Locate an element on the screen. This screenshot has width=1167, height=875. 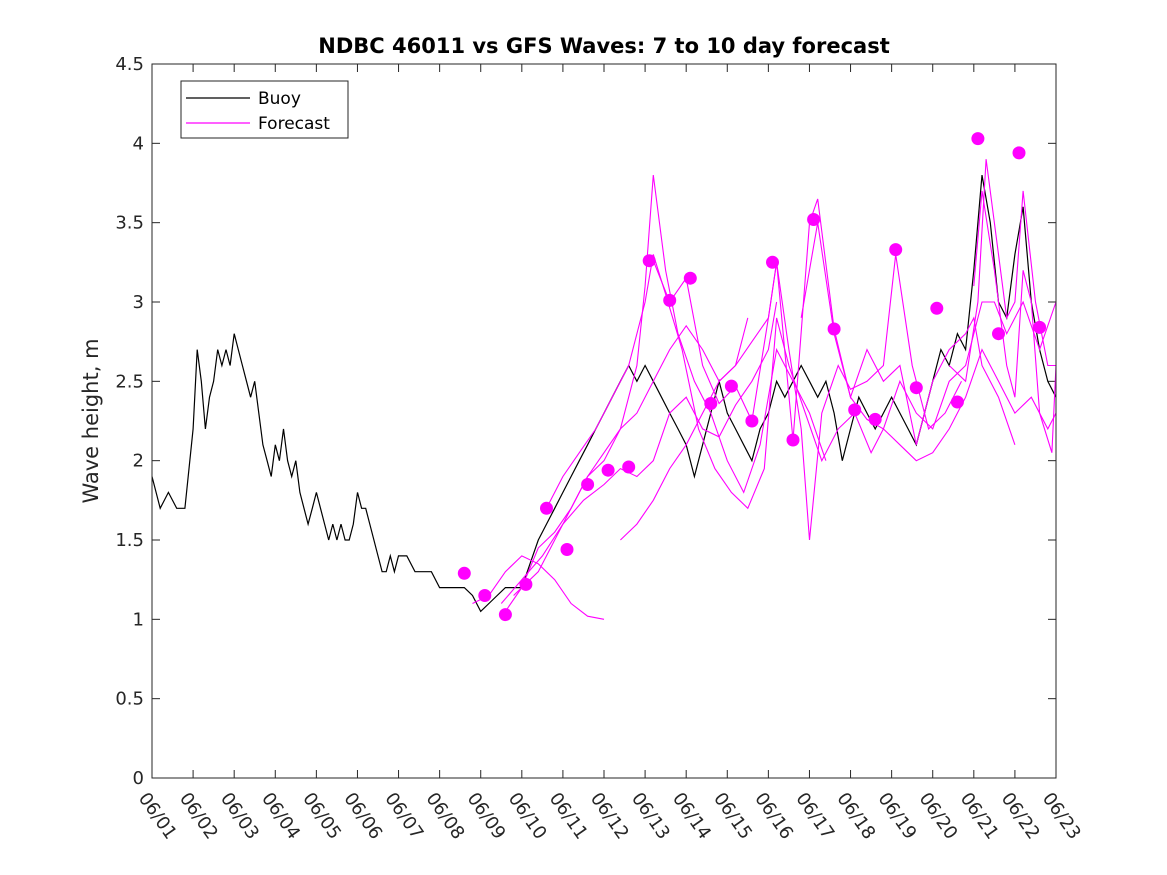
y-tick-label: 1.5 is located at coordinates (129, 540).